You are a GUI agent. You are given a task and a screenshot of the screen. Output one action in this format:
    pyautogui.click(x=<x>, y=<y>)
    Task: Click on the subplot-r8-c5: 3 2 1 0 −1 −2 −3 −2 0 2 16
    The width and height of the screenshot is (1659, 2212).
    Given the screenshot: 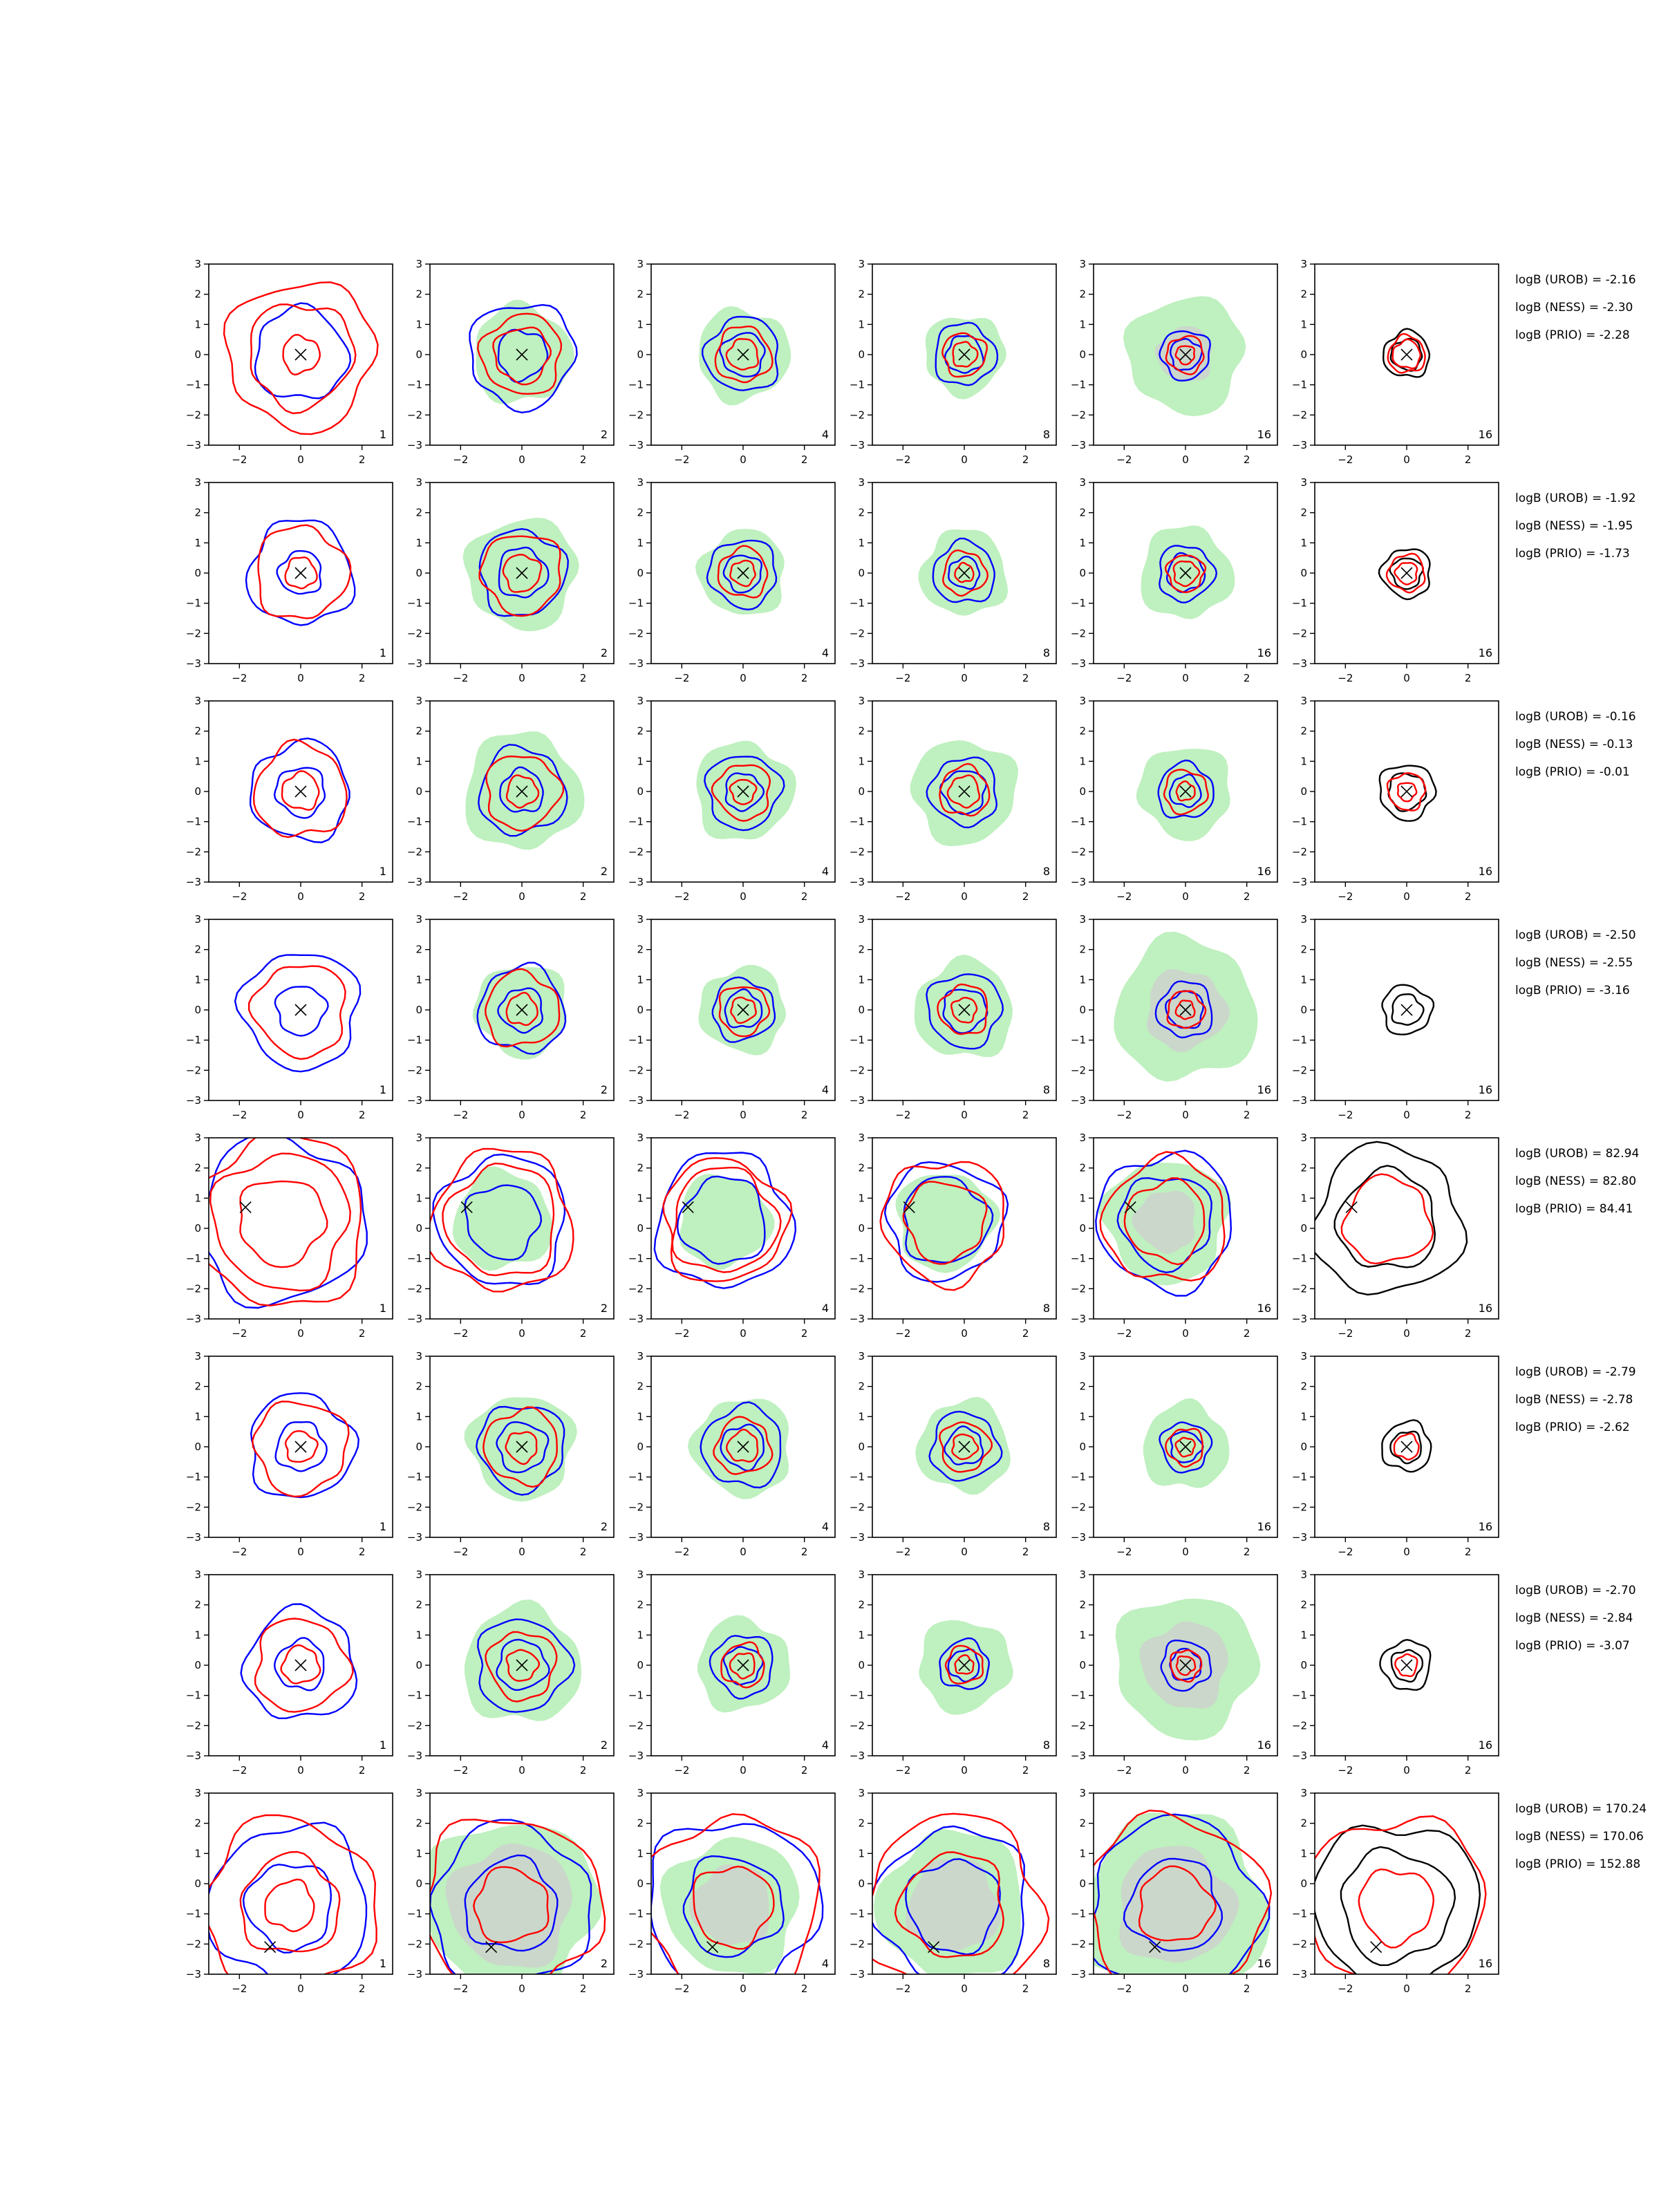 What is the action you would take?
    pyautogui.click(x=1174, y=1891)
    